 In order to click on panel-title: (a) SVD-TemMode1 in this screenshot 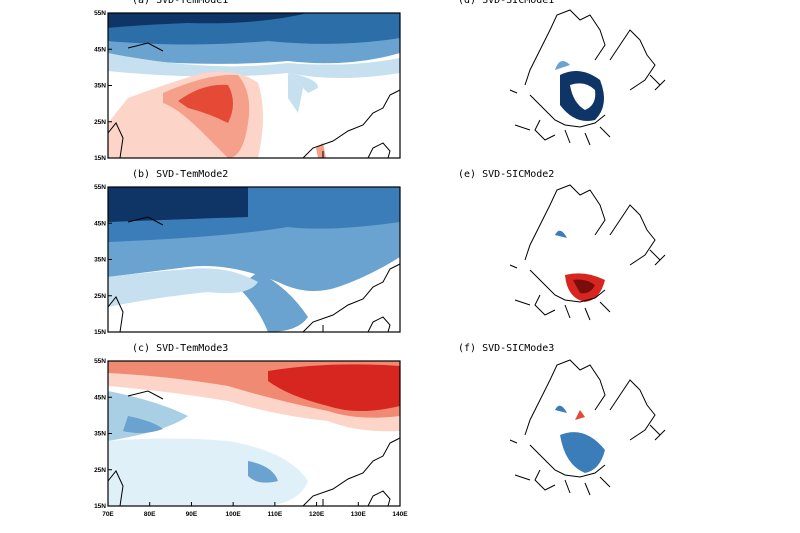, I will do `click(180, 3)`.